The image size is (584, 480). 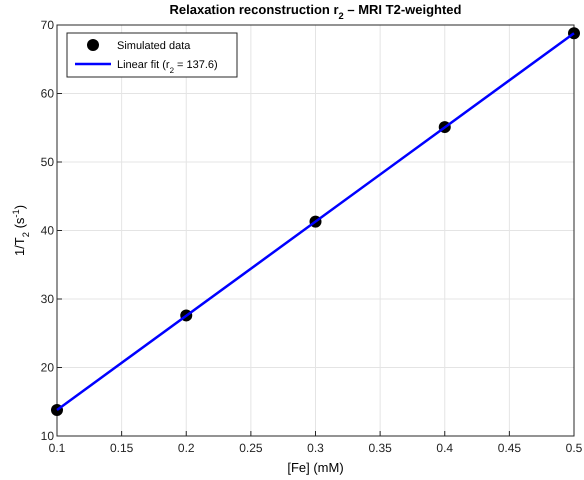 I want to click on y-tick-label: 20, so click(x=47, y=367).